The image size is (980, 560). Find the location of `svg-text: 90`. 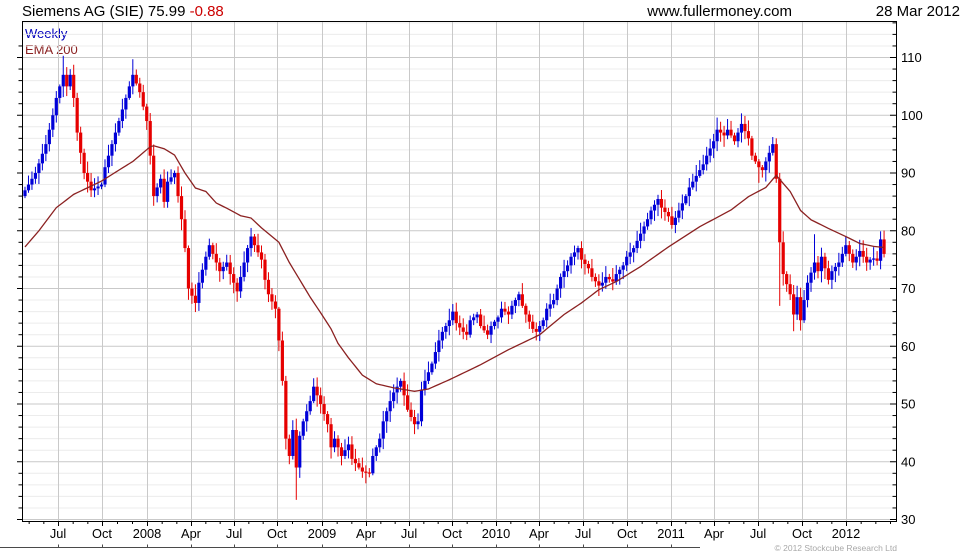

svg-text: 90 is located at coordinates (908, 173).